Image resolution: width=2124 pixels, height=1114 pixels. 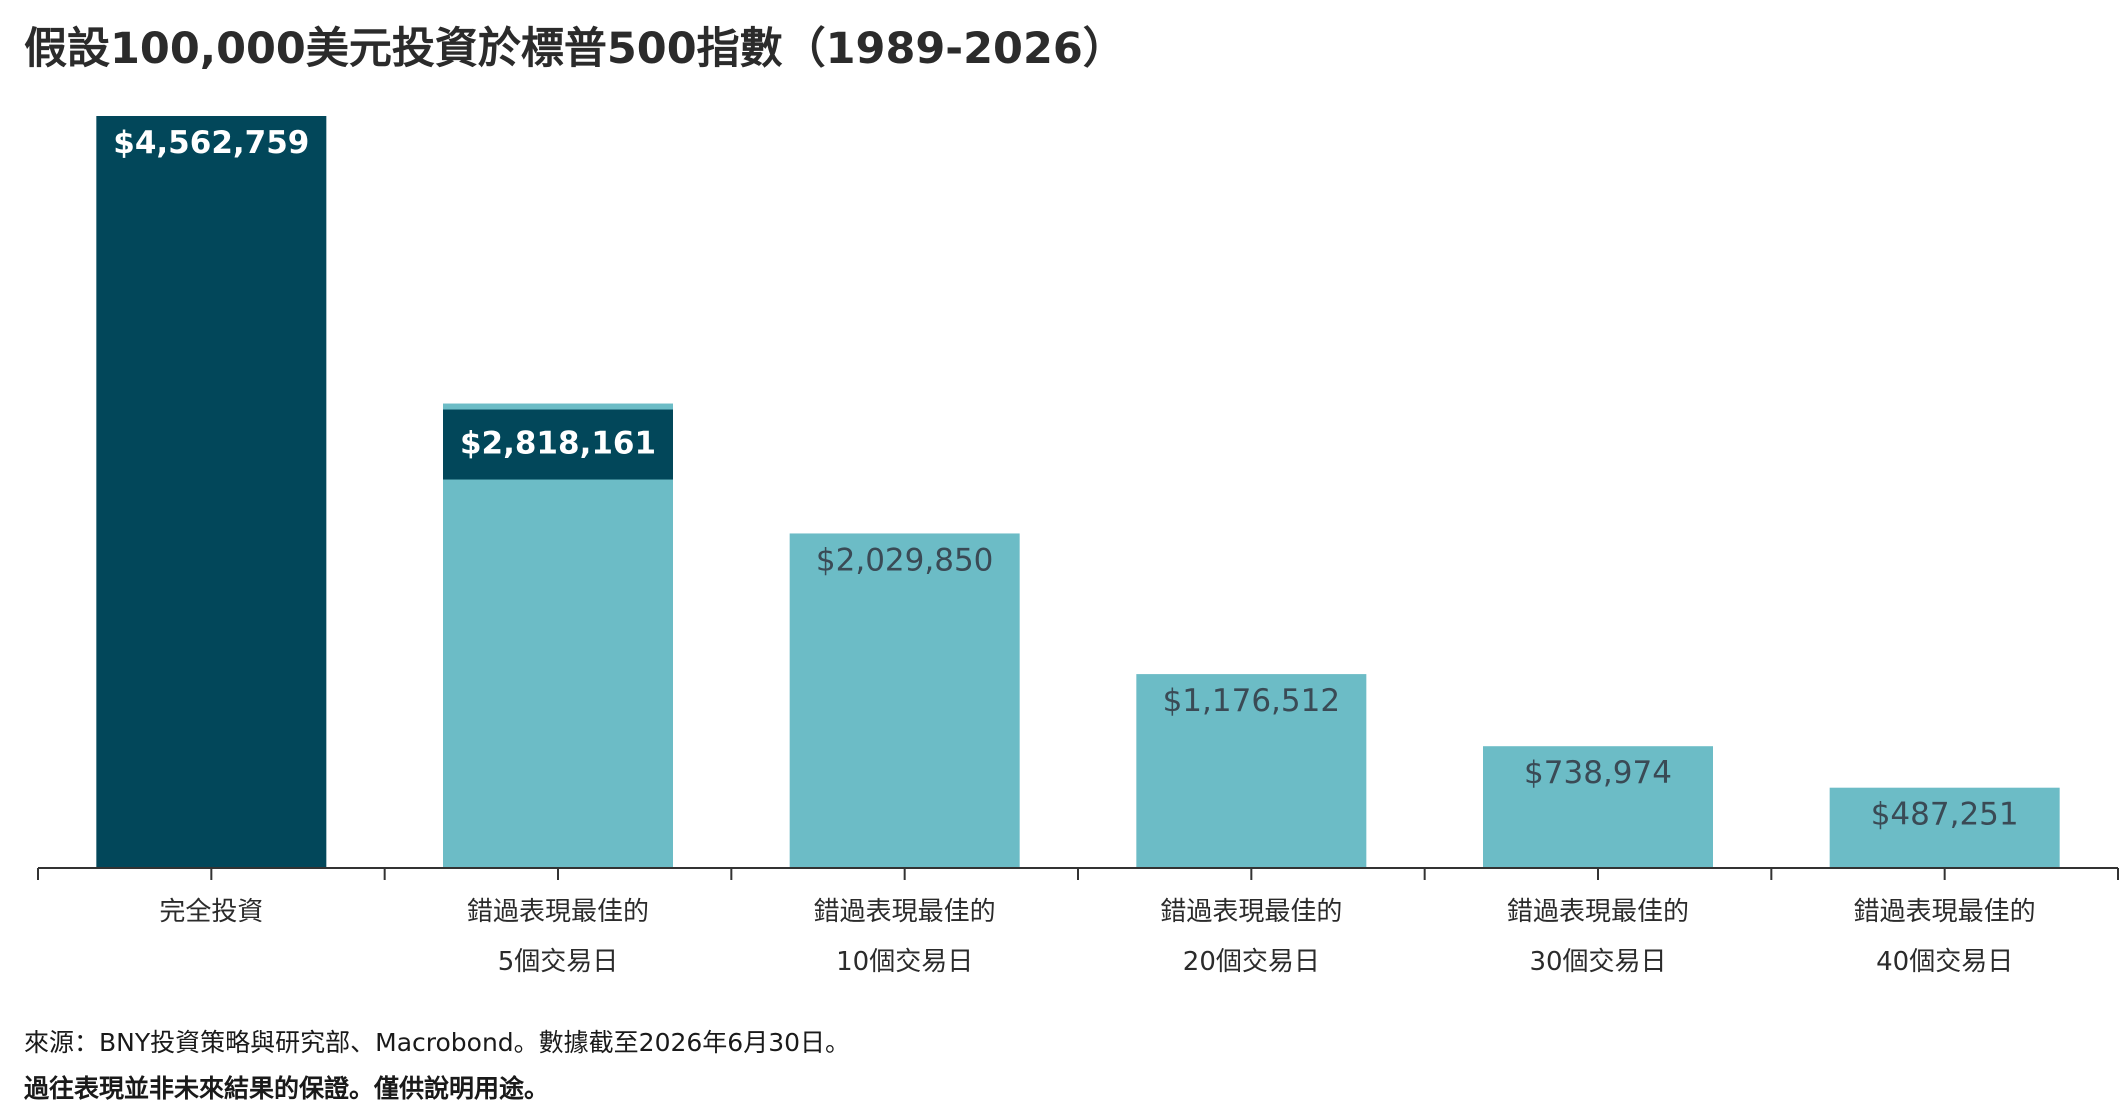 I want to click on data-label-1: $4,562,759, so click(x=211, y=143).